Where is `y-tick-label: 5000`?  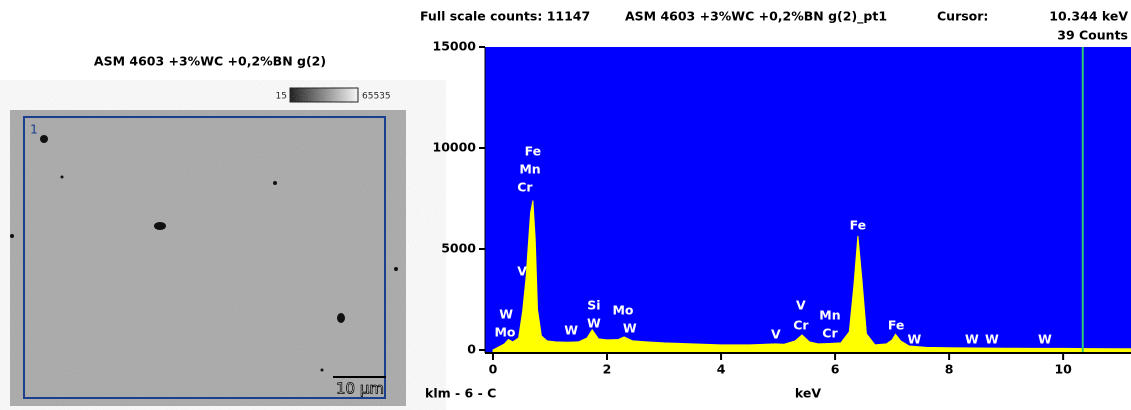 y-tick-label: 5000 is located at coordinates (458, 248).